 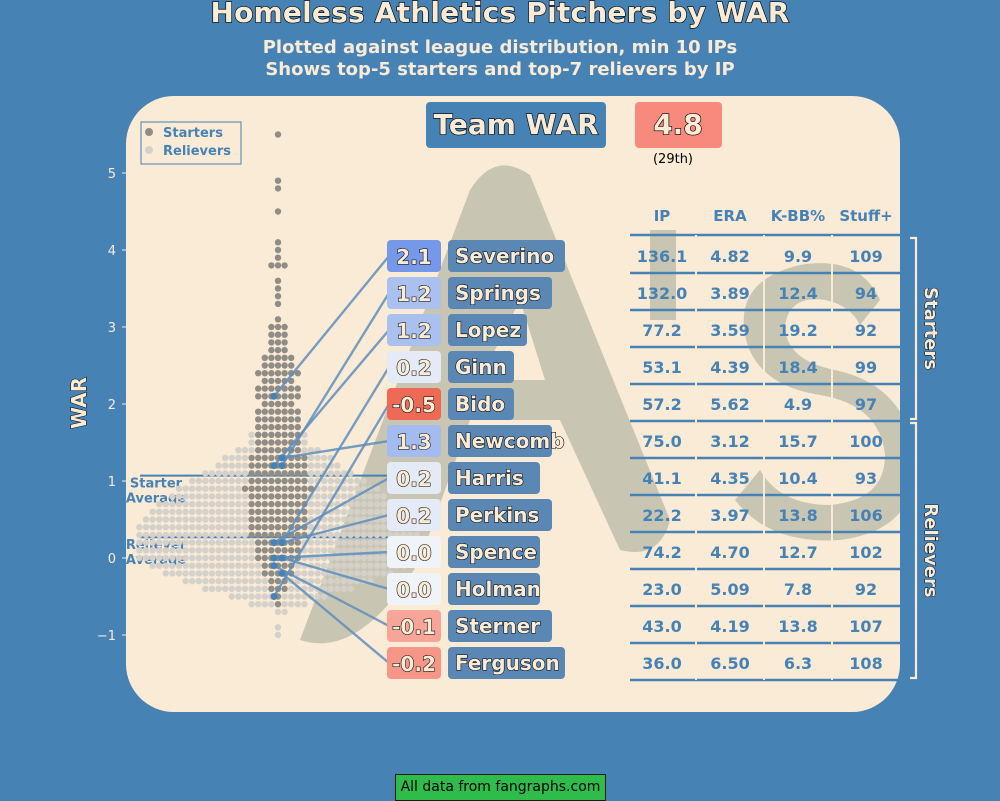 What do you see at coordinates (662, 293) in the screenshot?
I see `table-cell: 132.0` at bounding box center [662, 293].